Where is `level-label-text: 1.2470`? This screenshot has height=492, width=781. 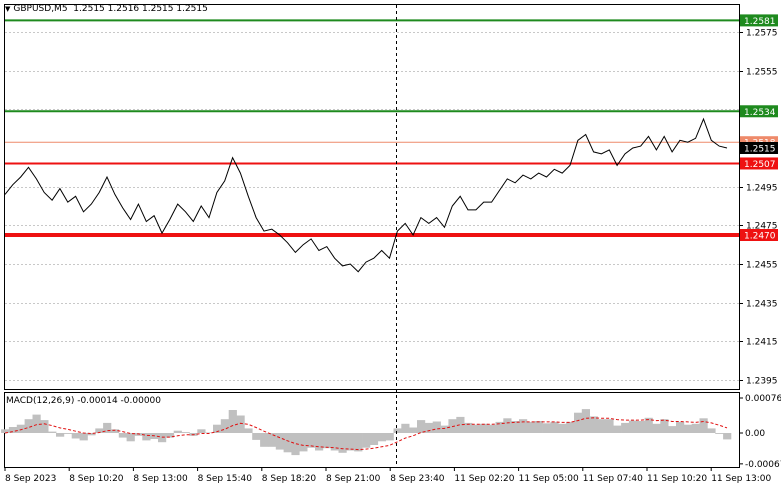
level-label-text: 1.2470 is located at coordinates (760, 237).